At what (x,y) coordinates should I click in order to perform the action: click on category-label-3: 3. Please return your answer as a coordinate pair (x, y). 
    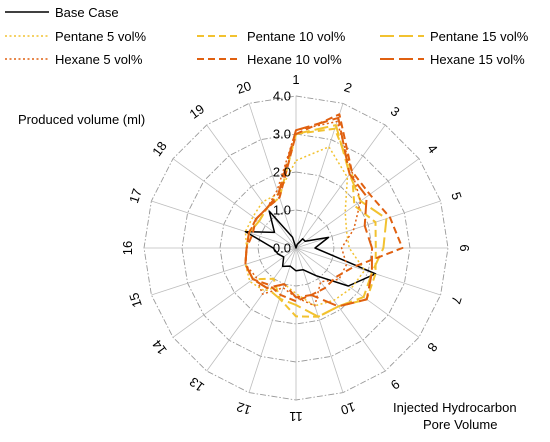
    Looking at the image, I should click on (395, 111).